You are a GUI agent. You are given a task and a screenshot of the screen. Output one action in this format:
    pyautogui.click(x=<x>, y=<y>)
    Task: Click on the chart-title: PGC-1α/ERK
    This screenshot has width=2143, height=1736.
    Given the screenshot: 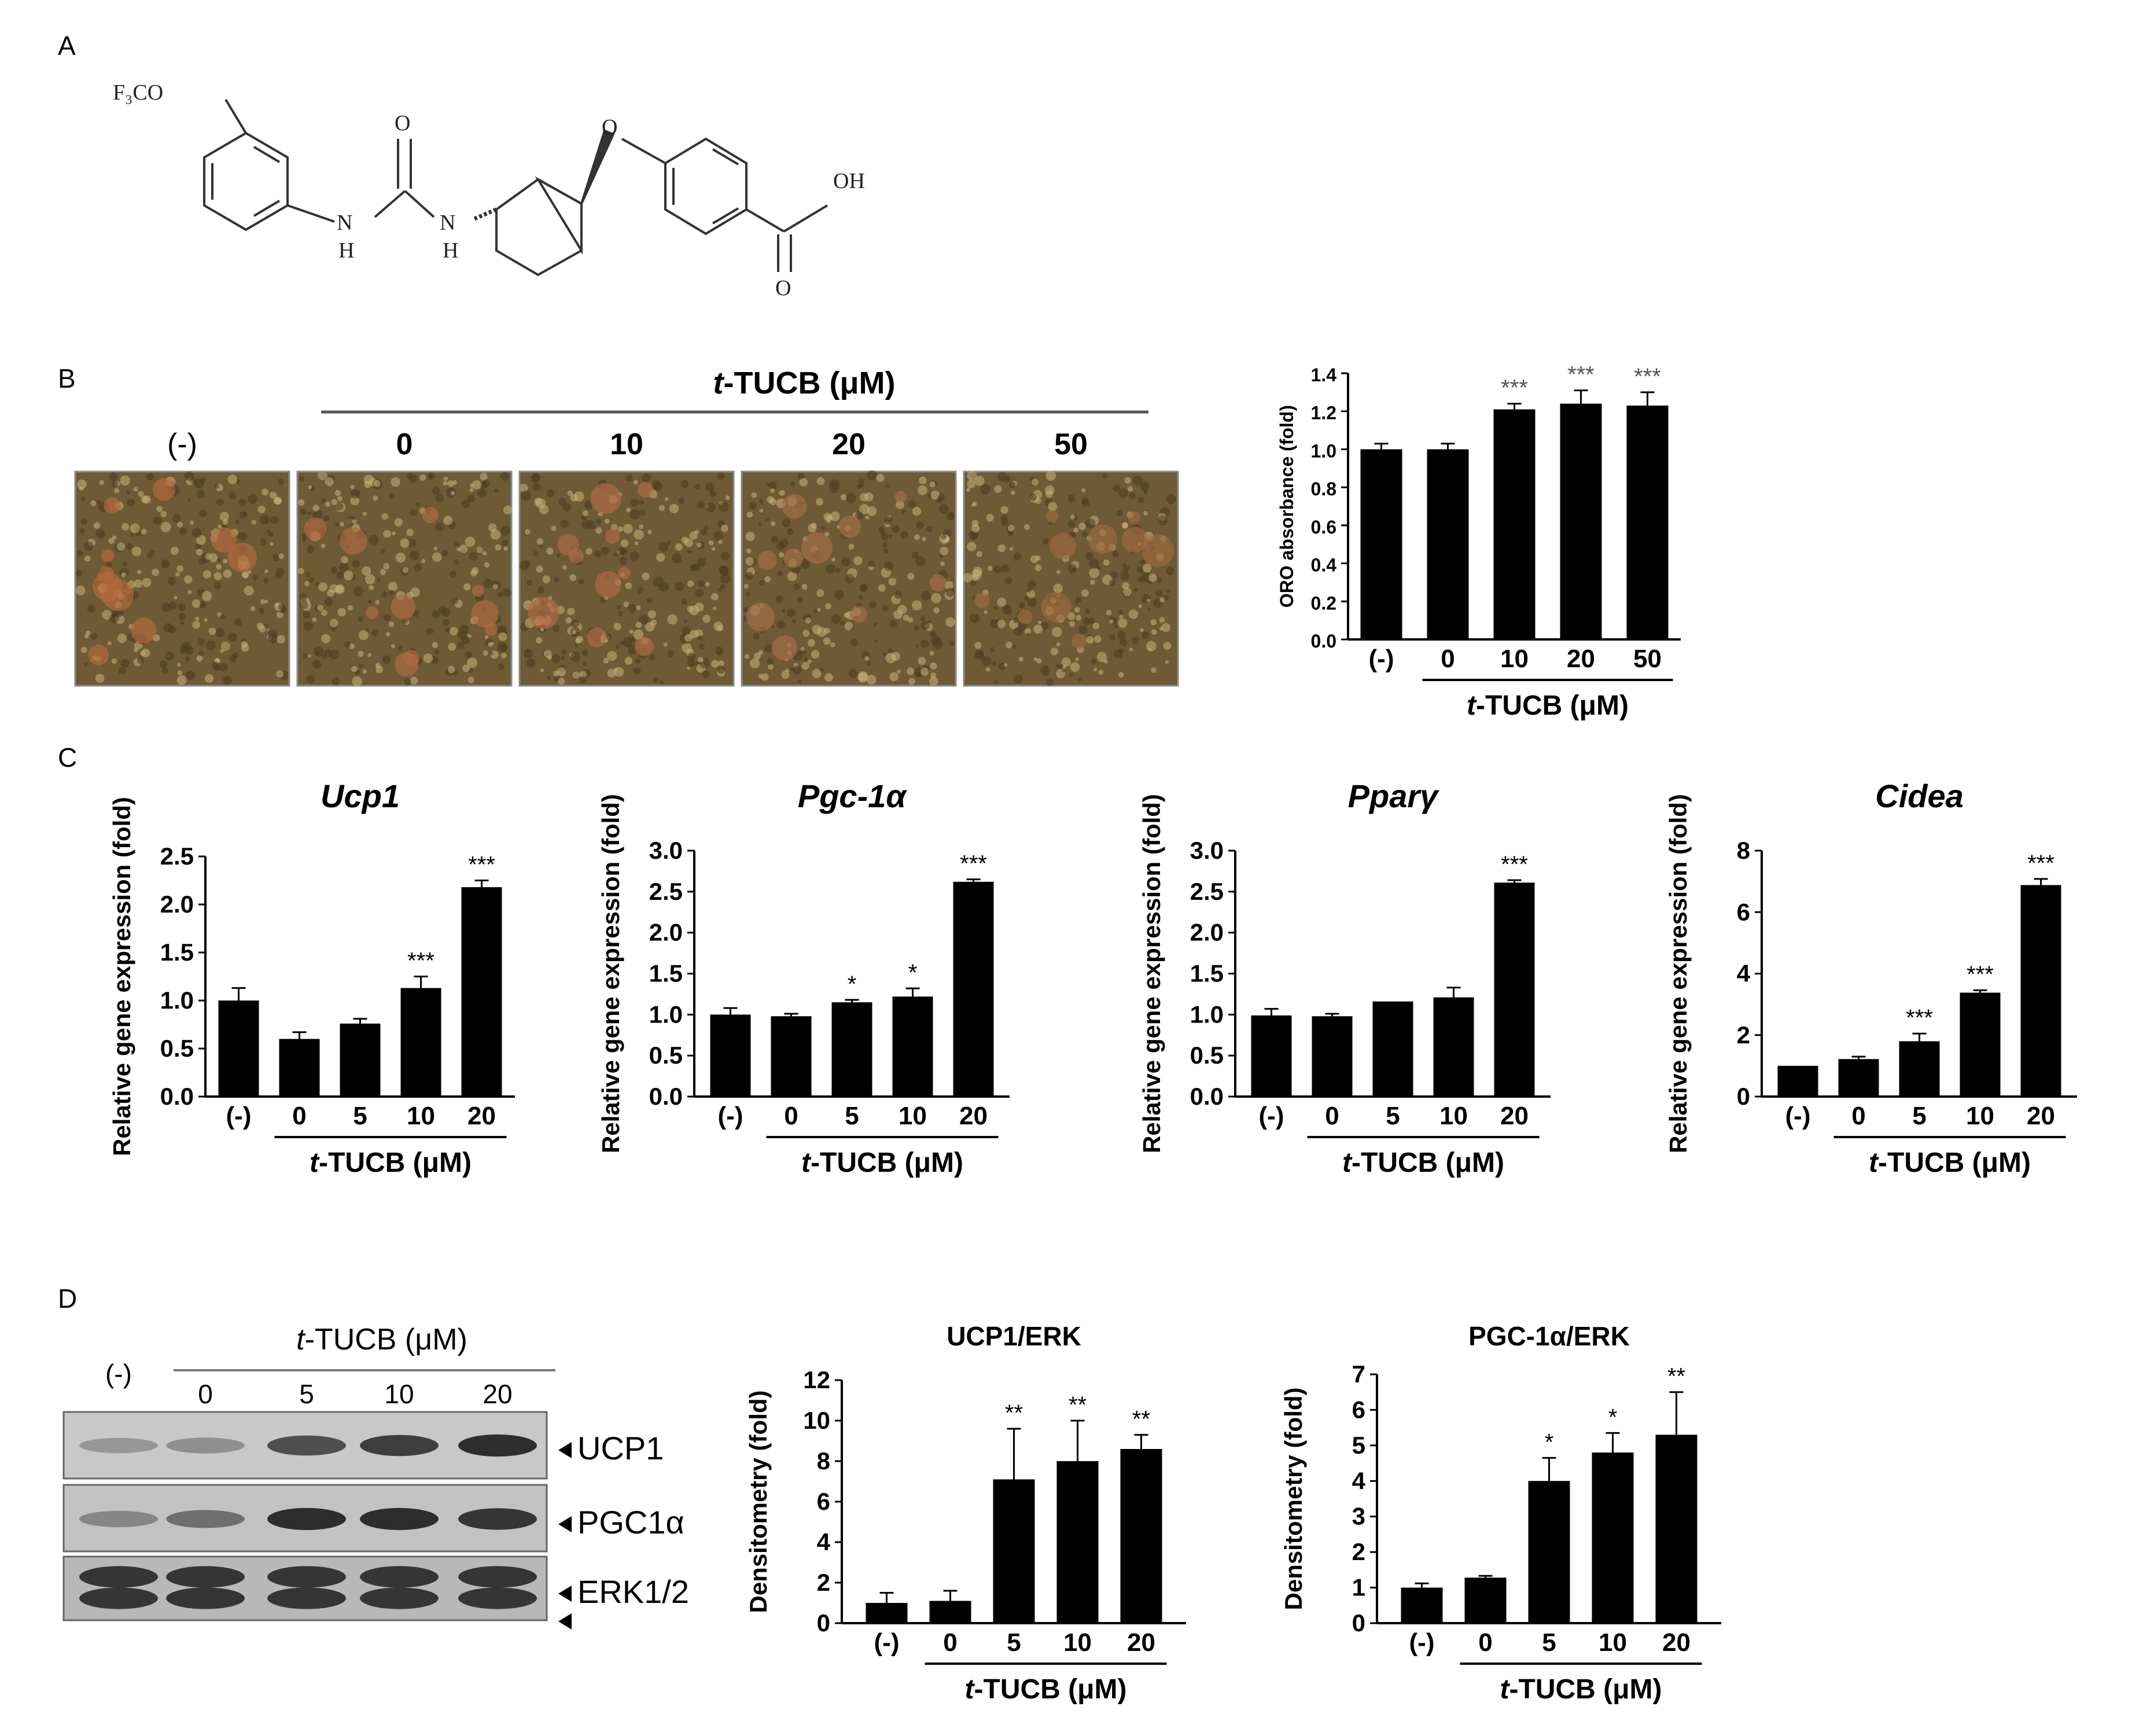 What is the action you would take?
    pyautogui.click(x=1549, y=1336)
    